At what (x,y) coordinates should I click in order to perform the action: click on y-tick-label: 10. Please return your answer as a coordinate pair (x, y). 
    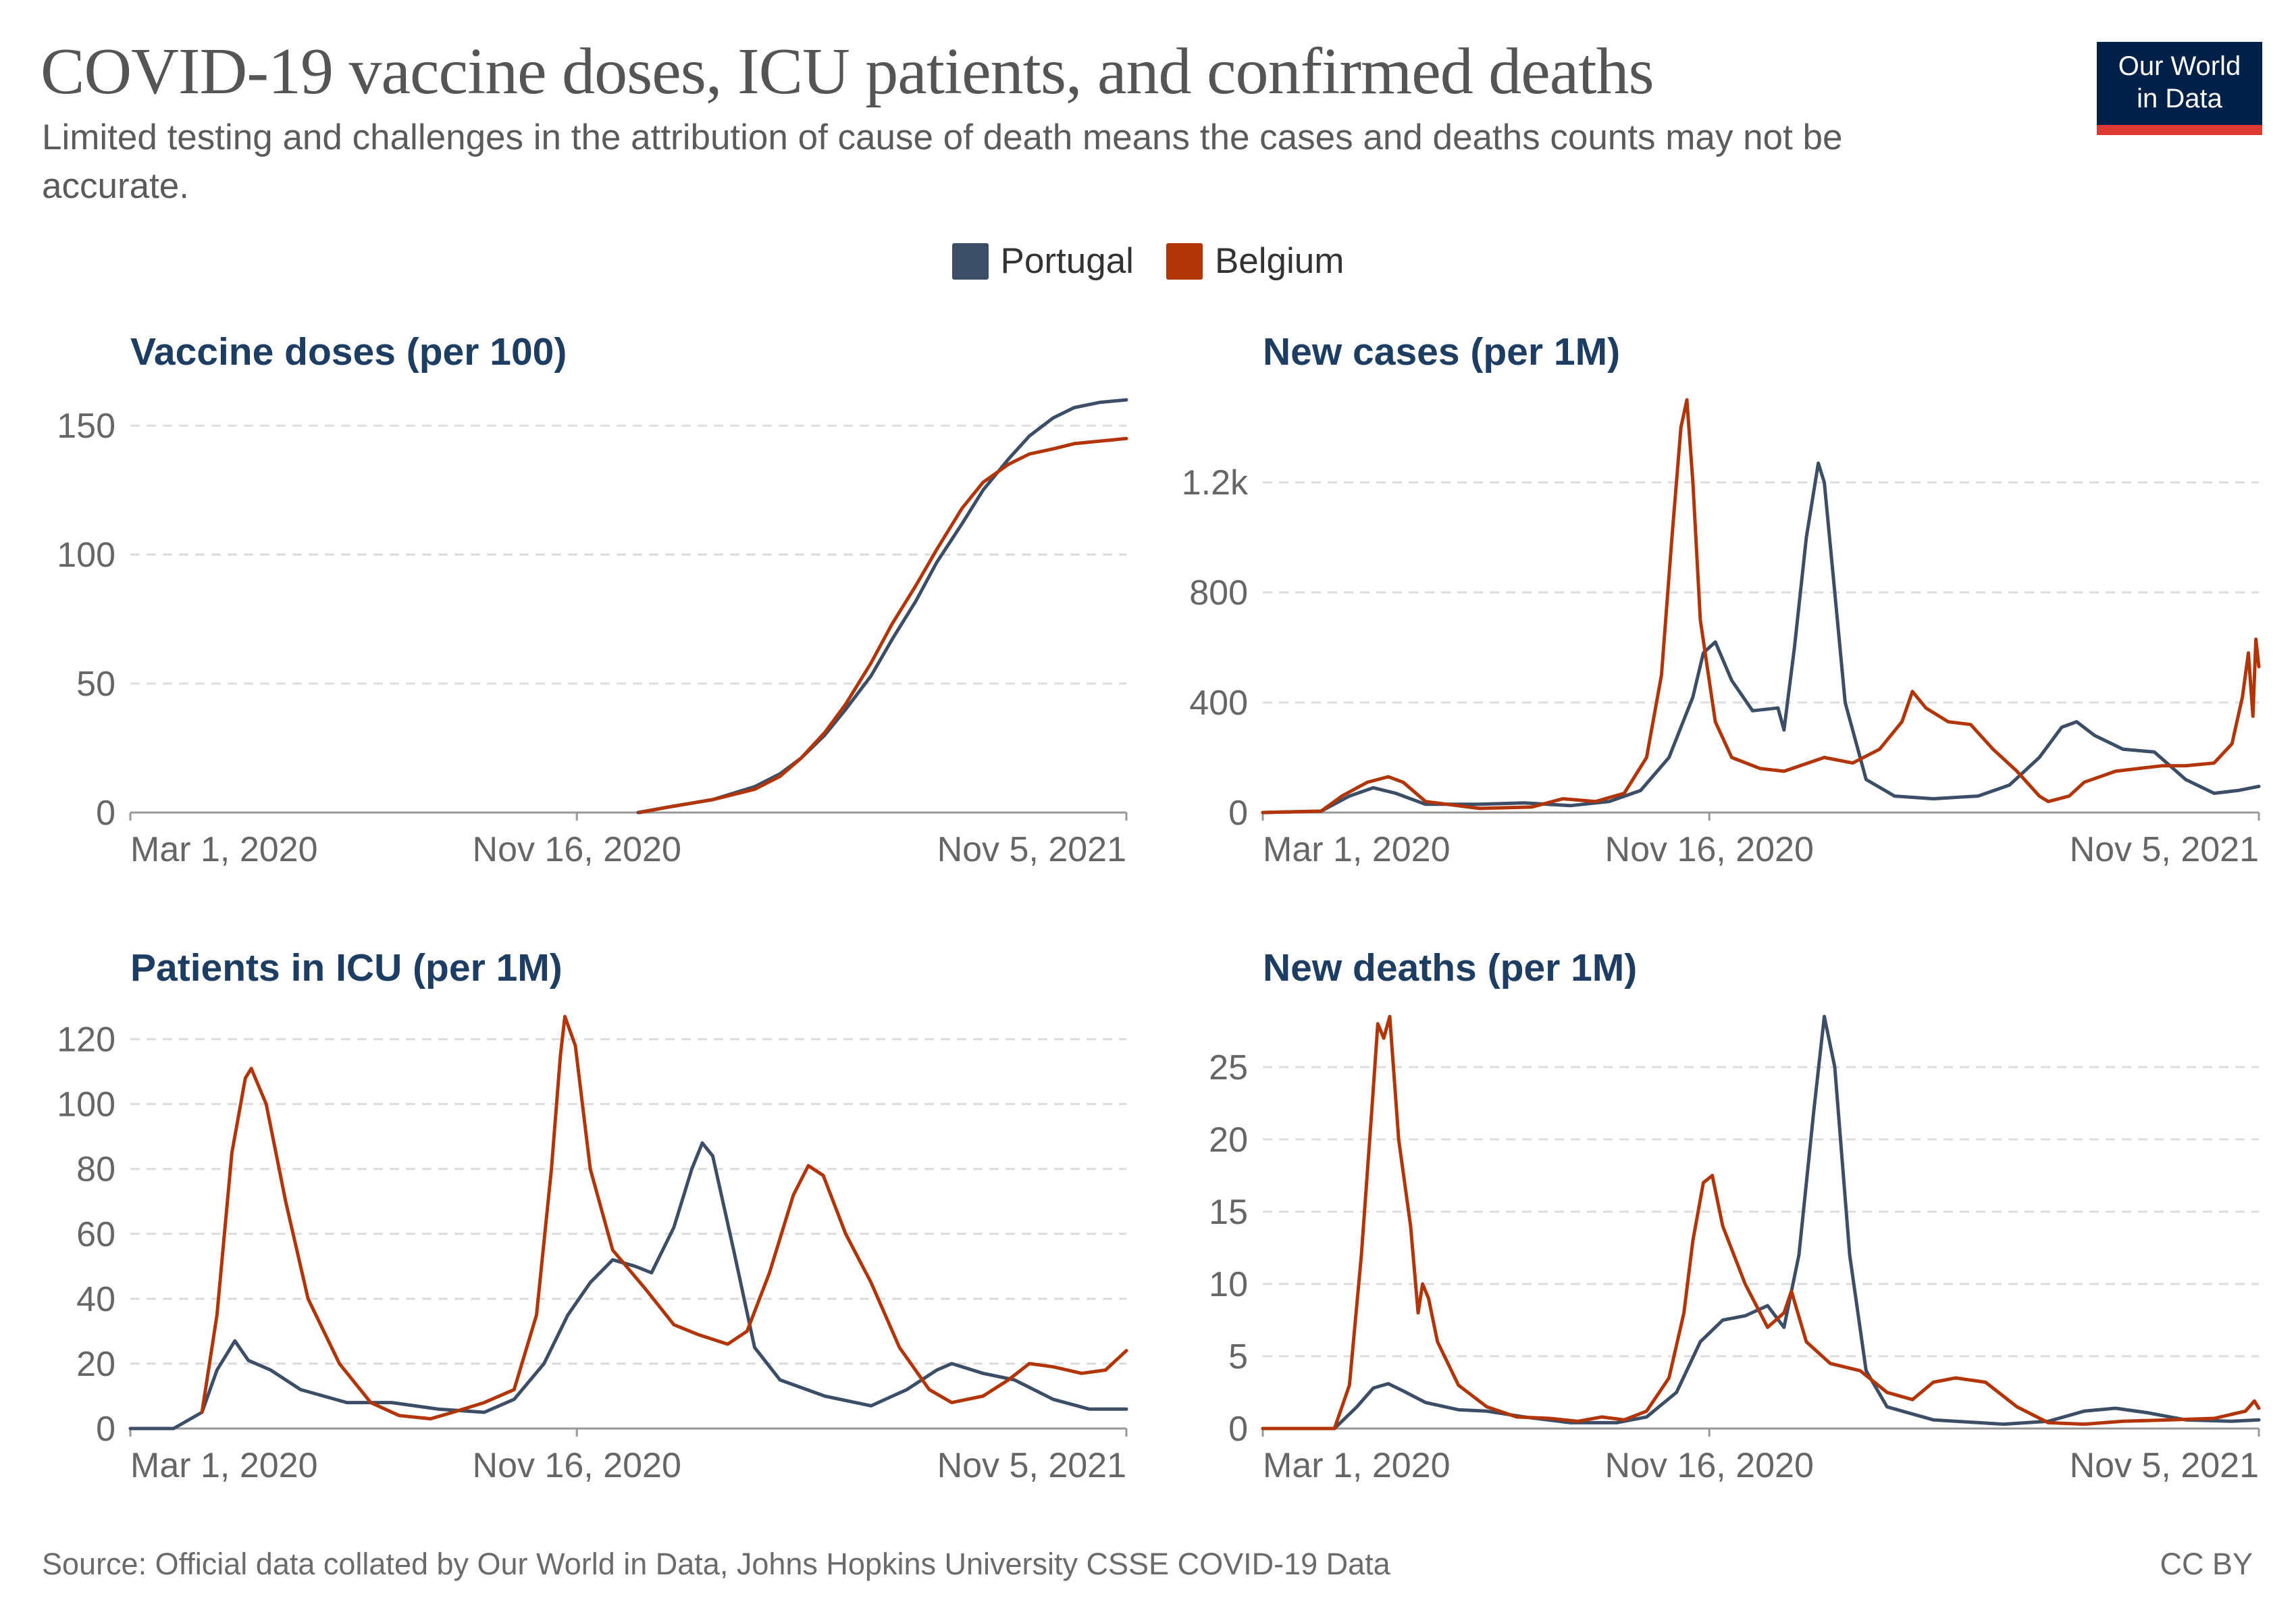
    Looking at the image, I should click on (1228, 1284).